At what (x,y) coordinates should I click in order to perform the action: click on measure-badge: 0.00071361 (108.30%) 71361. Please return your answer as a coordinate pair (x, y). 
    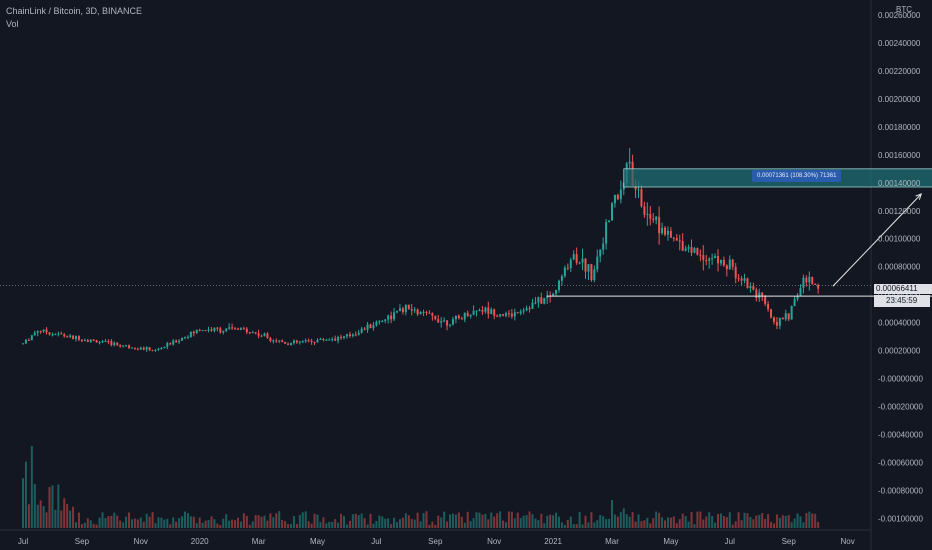
    Looking at the image, I should click on (797, 176).